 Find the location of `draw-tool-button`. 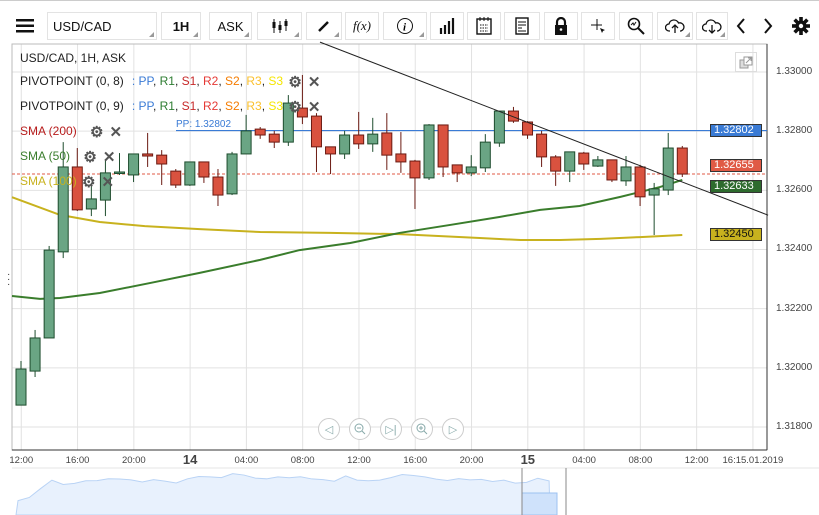

draw-tool-button is located at coordinates (324, 26).